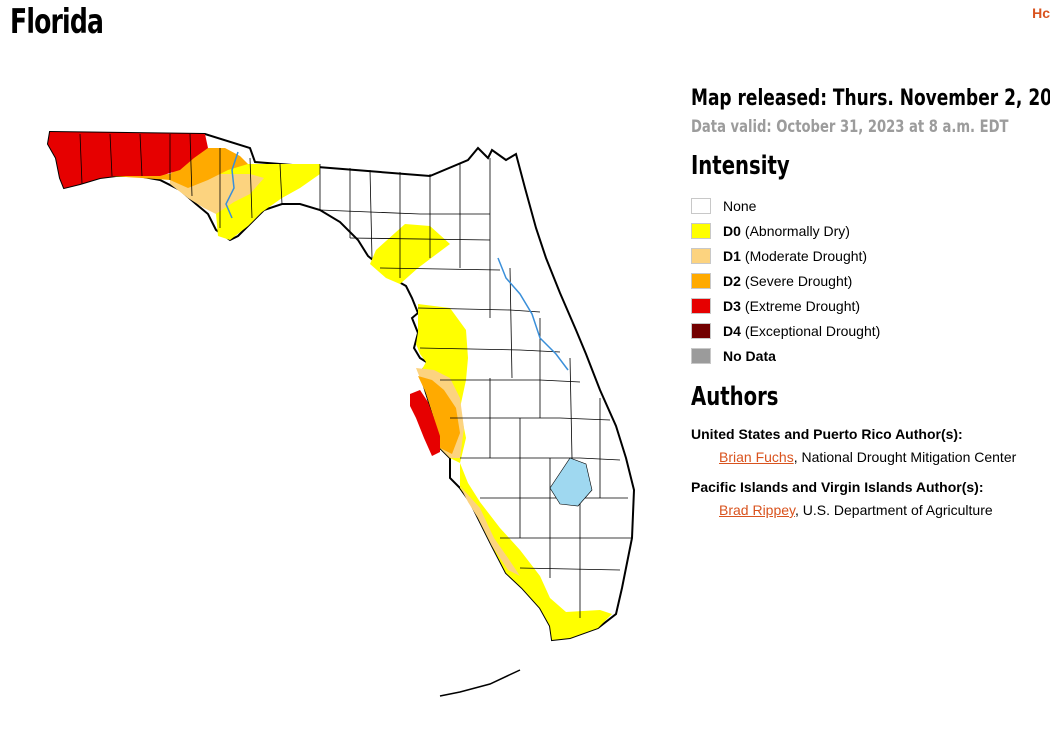 The width and height of the screenshot is (1050, 742). What do you see at coordinates (232, 185) in the screenshot?
I see `apalachicola-river` at bounding box center [232, 185].